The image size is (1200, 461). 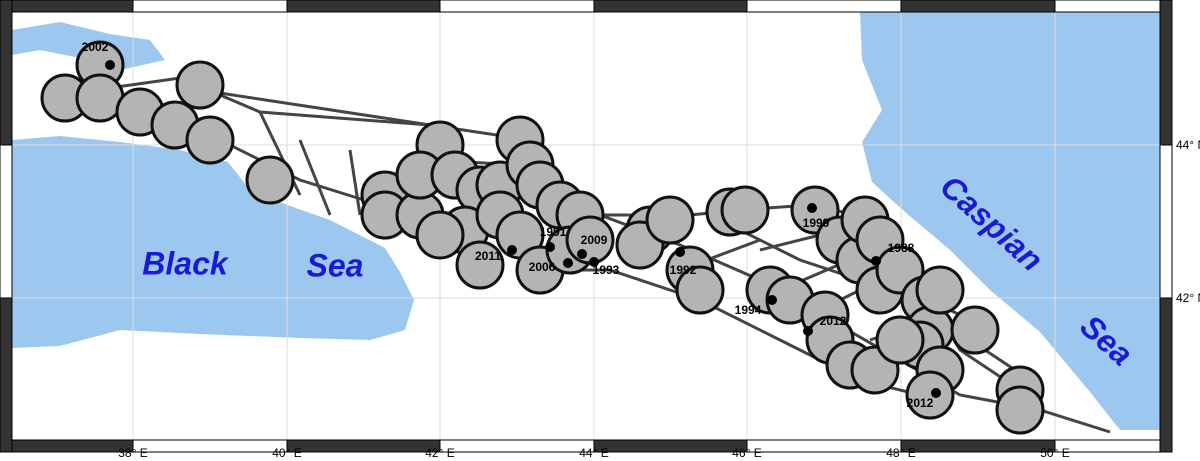 What do you see at coordinates (593, 453) in the screenshot?
I see `longitude-label: 44° E` at bounding box center [593, 453].